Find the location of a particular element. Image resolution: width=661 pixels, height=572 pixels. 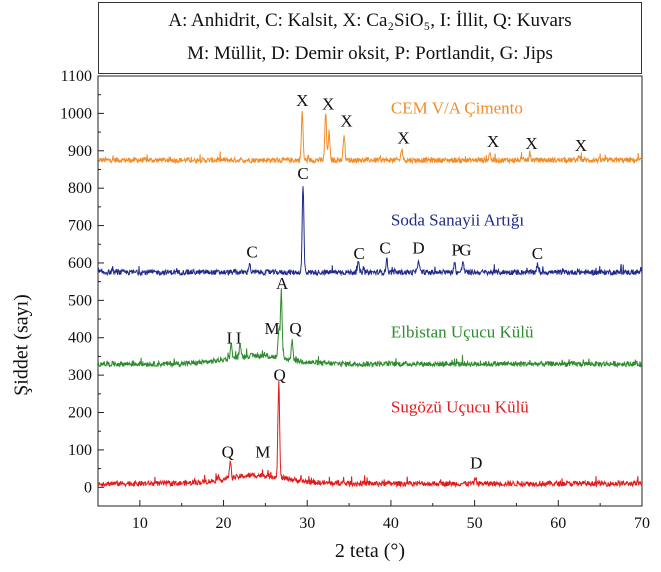

peak-label: G is located at coordinates (465, 249).